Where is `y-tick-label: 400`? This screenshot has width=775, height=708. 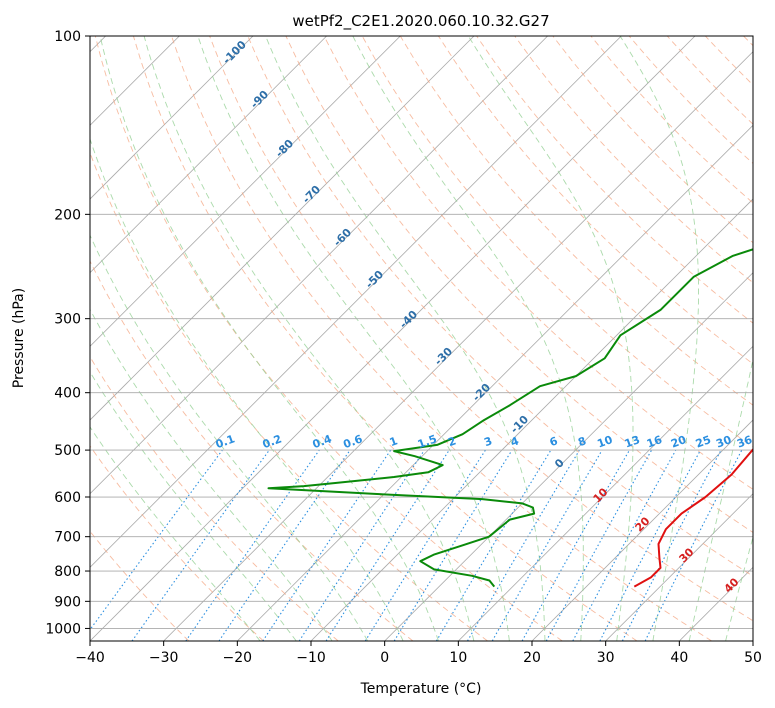 y-tick-label: 400 is located at coordinates (67, 394).